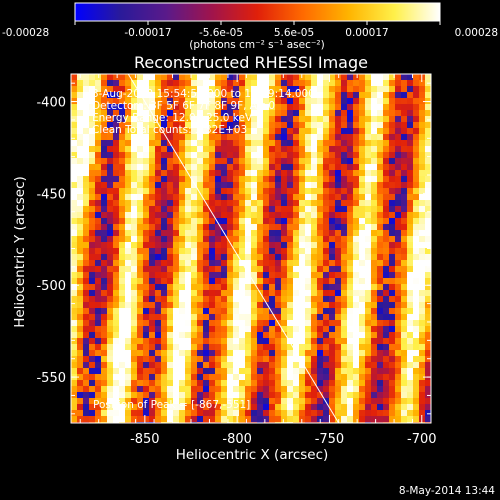  I want to click on colorbar-tick-label-p56: 5.6e-05, so click(294, 33).